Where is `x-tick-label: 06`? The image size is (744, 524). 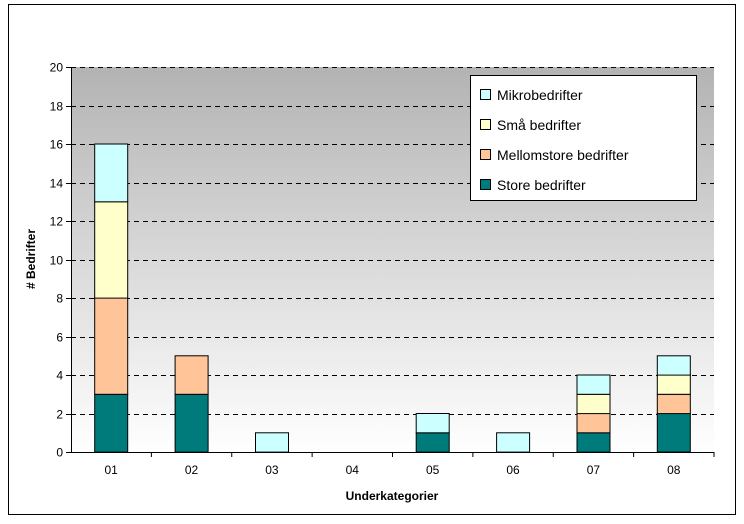 x-tick-label: 06 is located at coordinates (513, 470).